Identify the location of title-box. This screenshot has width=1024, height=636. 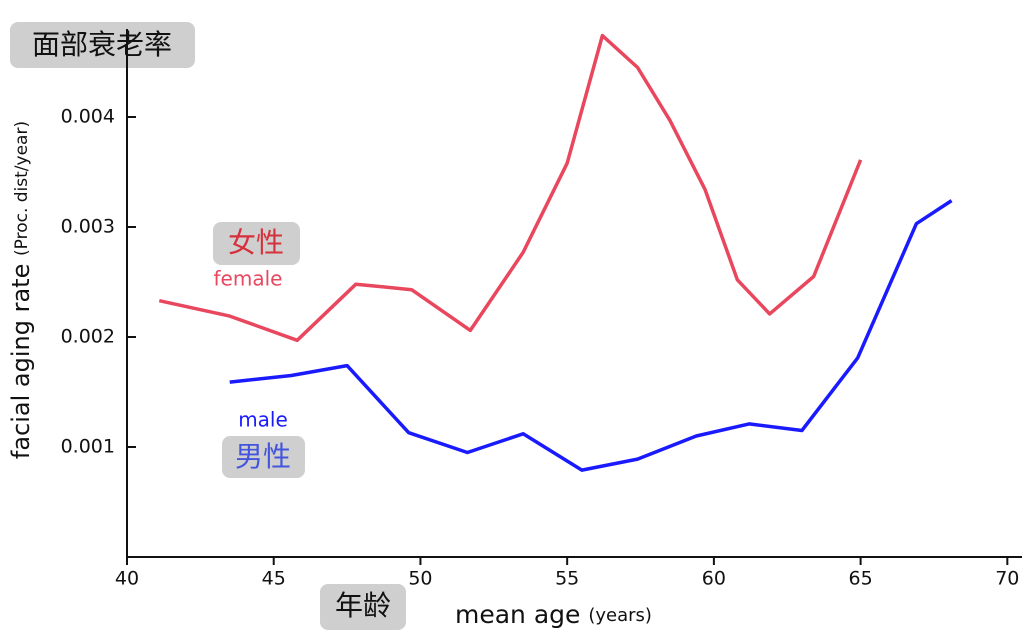
(102, 45).